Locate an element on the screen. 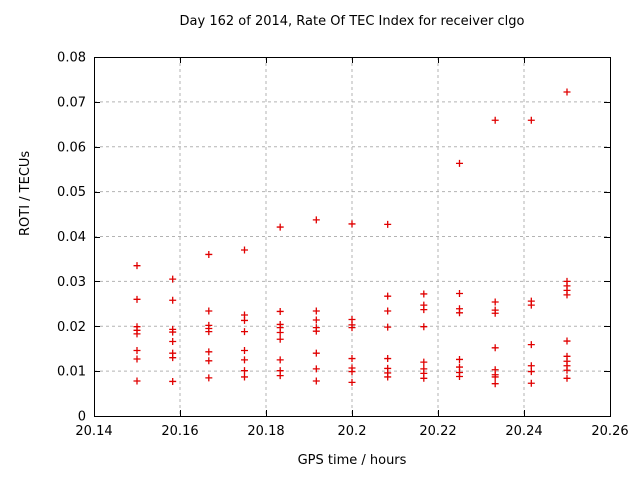 The image size is (640, 480). svg-text: 0.03 is located at coordinates (71, 282).